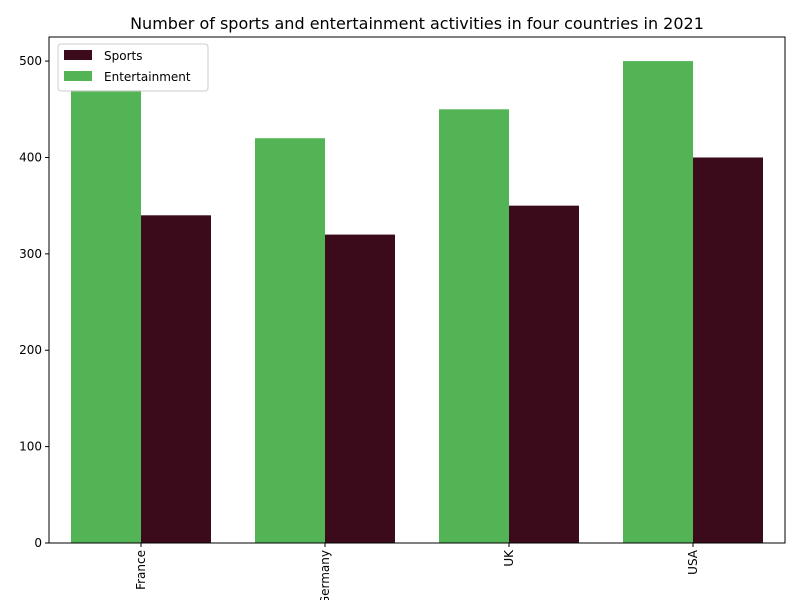 The image size is (800, 600). Describe the element at coordinates (30, 157) in the screenshot. I see `y-tick-label: 400` at that location.